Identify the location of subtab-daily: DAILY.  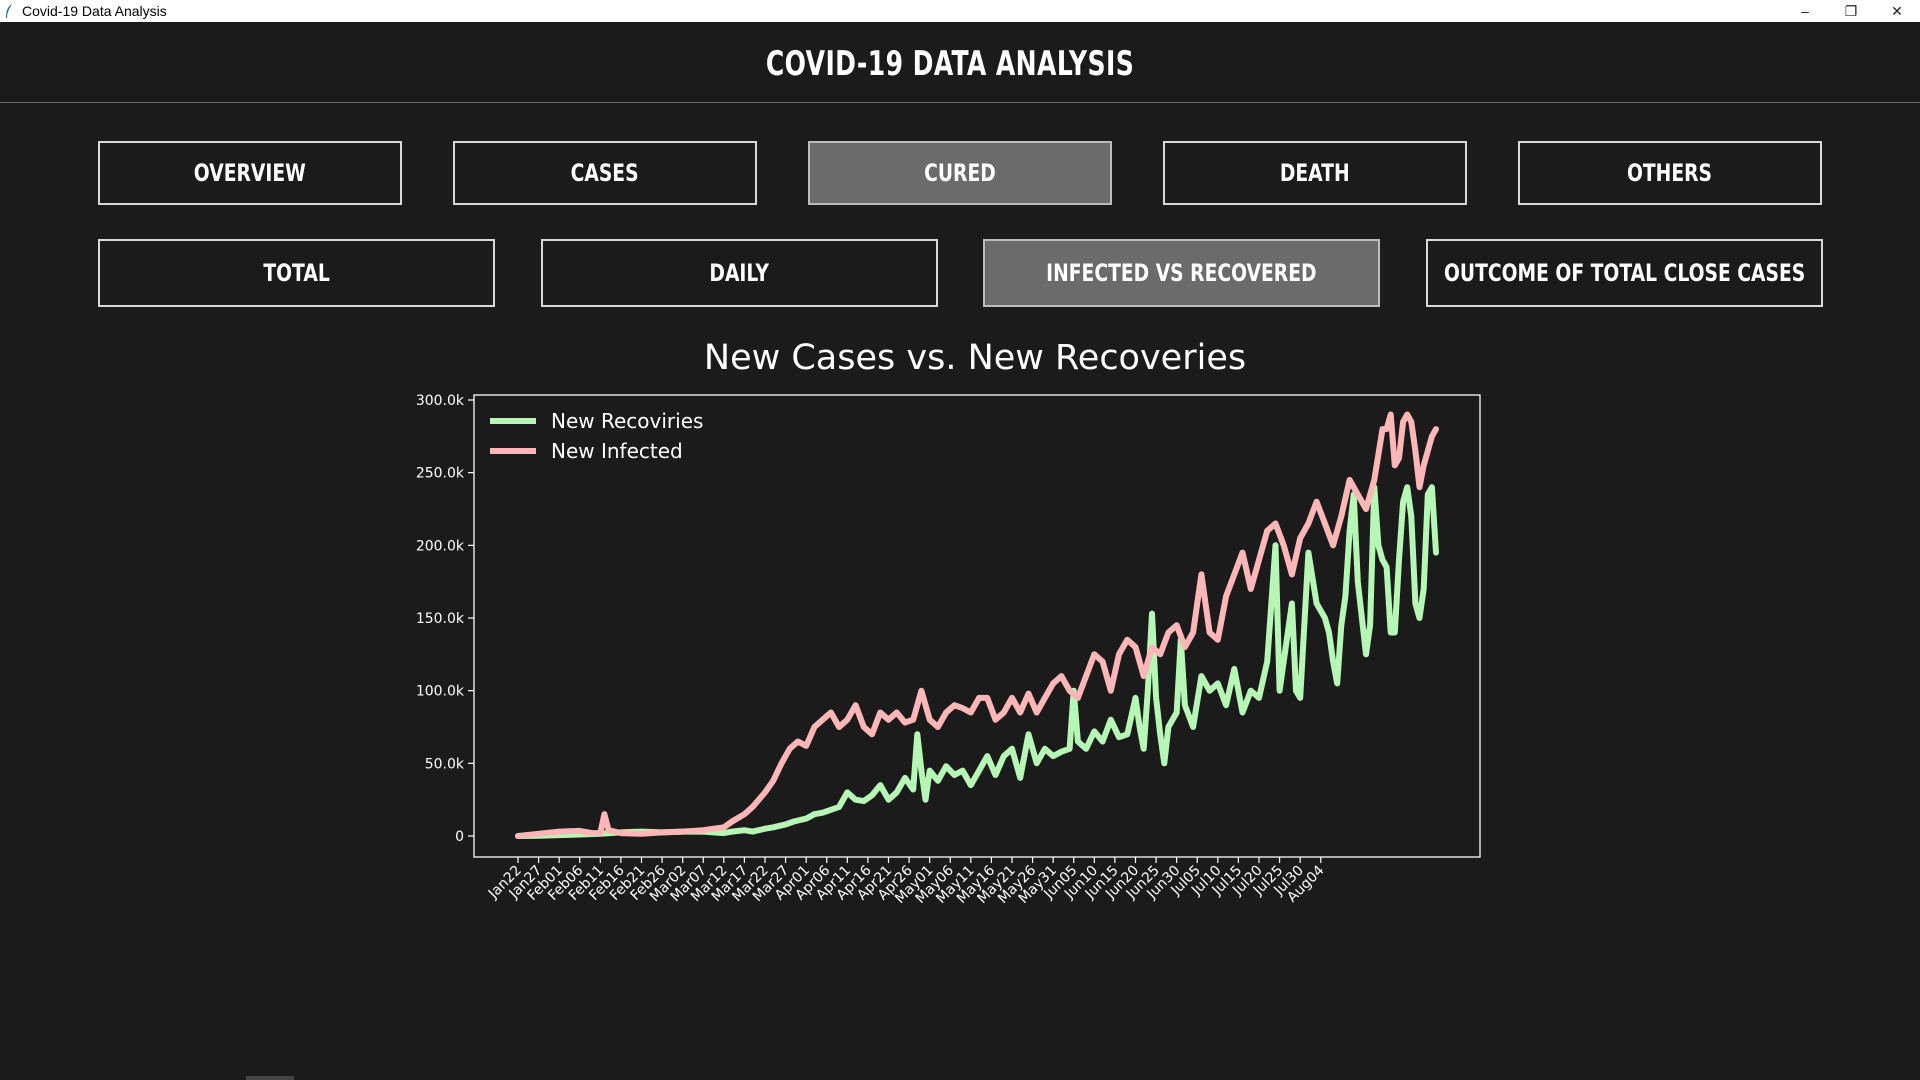
(739, 273).